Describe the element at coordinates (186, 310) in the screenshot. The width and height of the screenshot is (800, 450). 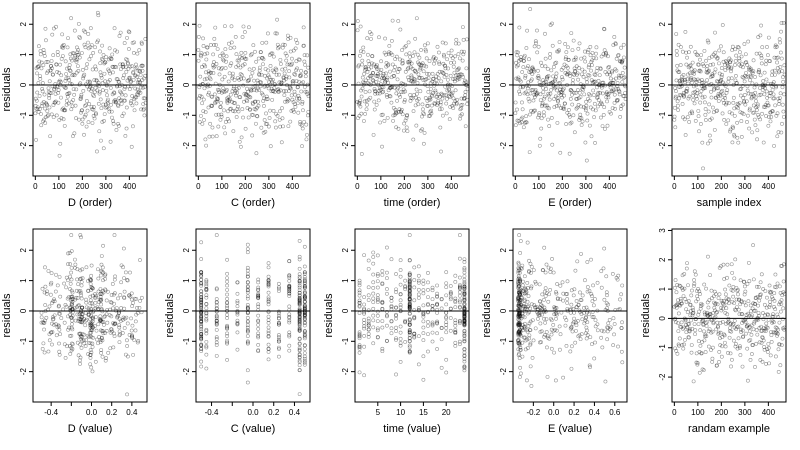
I see `y-tick-label: 0` at that location.